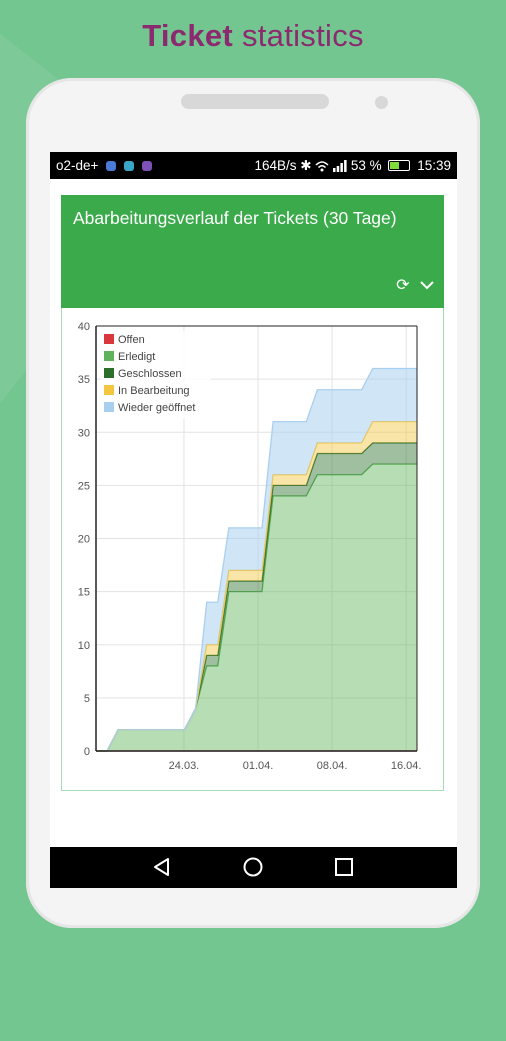  What do you see at coordinates (332, 766) in the screenshot?
I see `x-tick-label: 08.04.` at bounding box center [332, 766].